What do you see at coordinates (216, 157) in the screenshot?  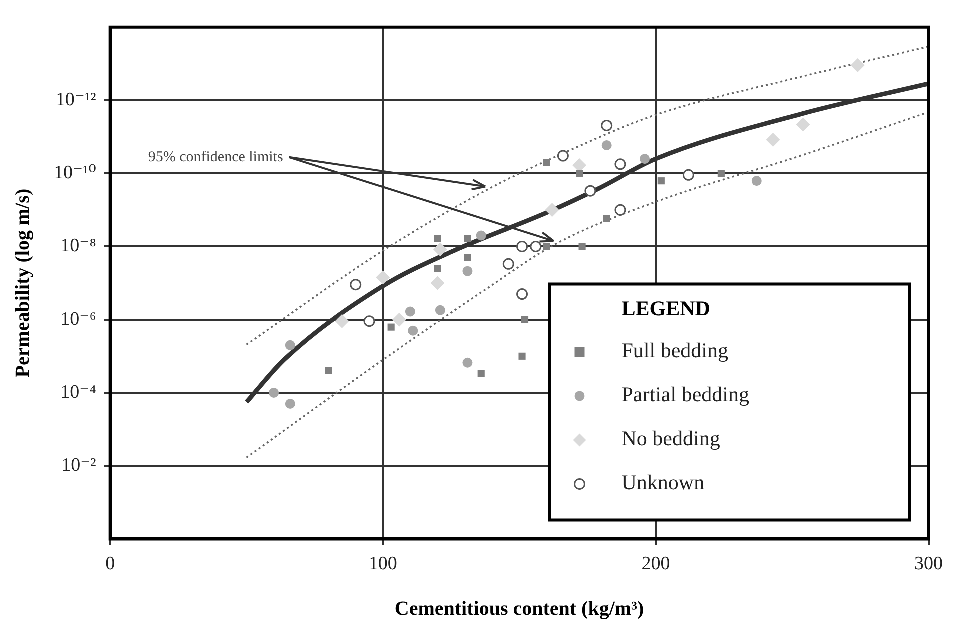 I see `annotation: 95% confidence limits` at bounding box center [216, 157].